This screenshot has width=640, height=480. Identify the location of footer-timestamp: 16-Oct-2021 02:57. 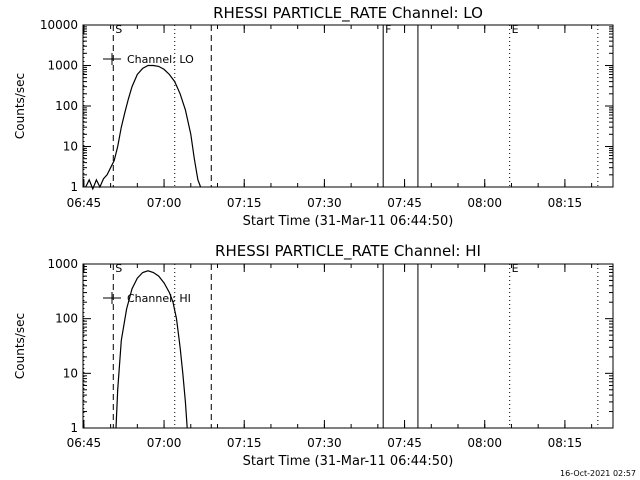
(598, 473).